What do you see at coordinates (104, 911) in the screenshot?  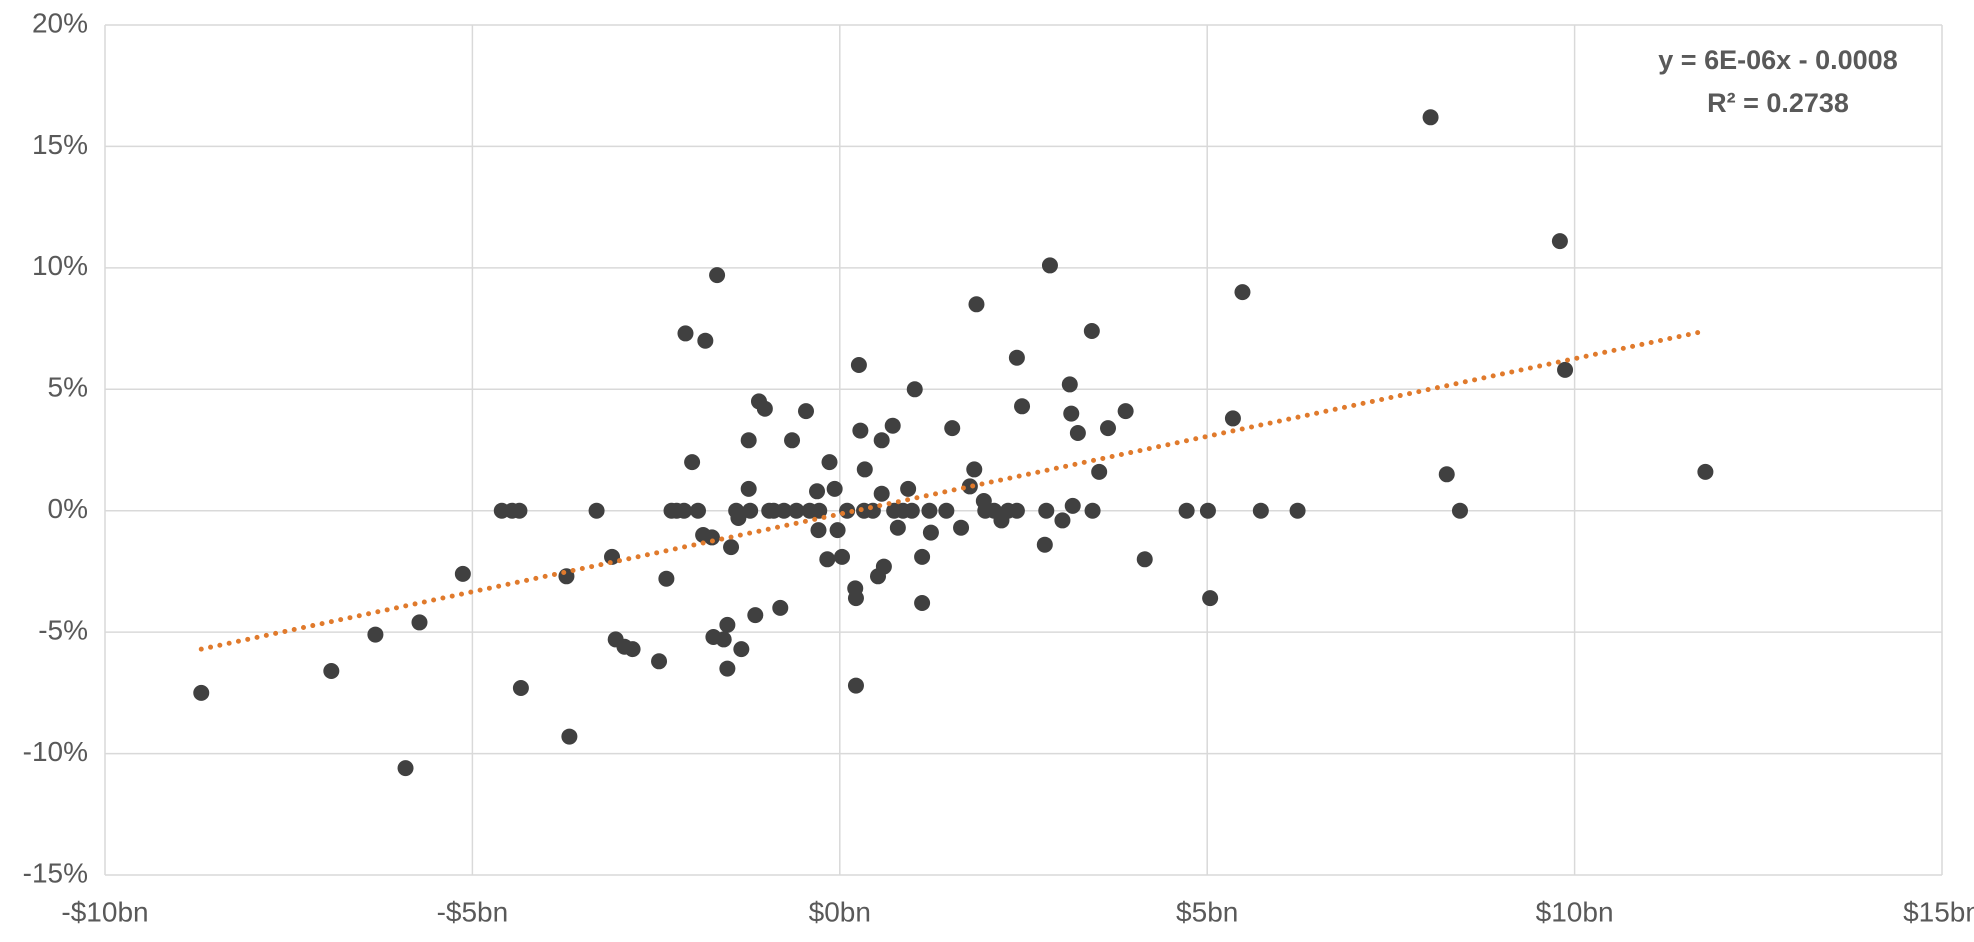 I see `x-tick-label: -$10bn` at bounding box center [104, 911].